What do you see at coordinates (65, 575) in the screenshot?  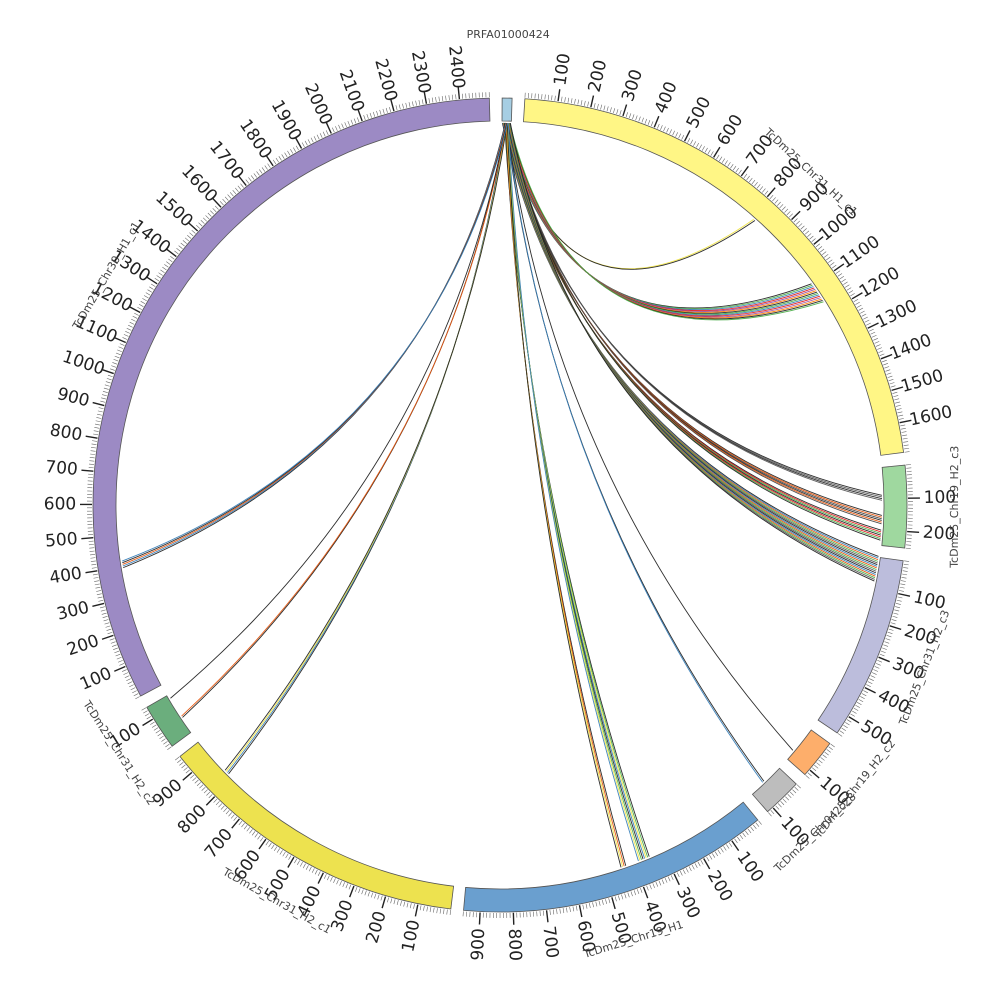 I see `tick-label: 400` at bounding box center [65, 575].